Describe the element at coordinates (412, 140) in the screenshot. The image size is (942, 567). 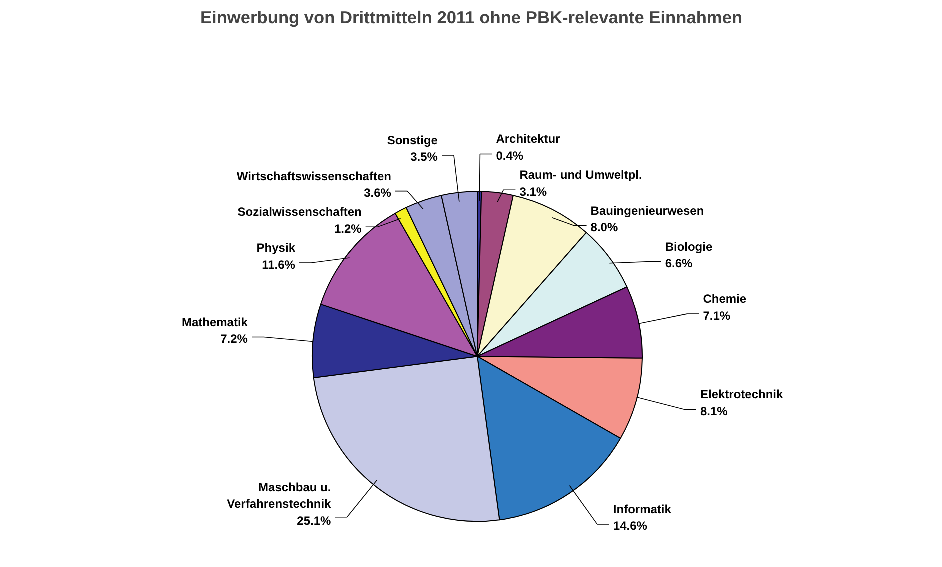
I see `slice-label: Sonstige` at that location.